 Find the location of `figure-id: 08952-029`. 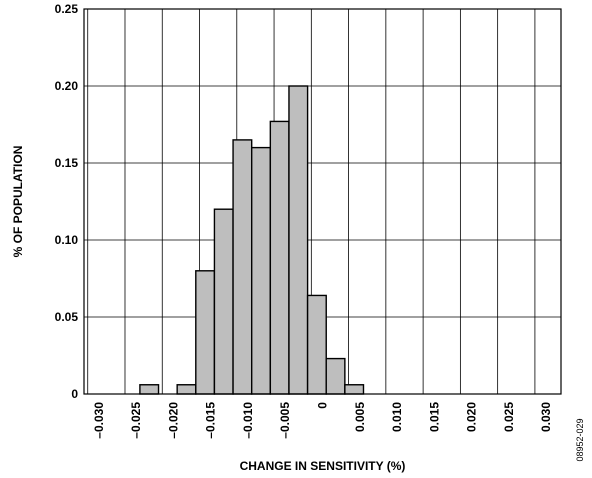

figure-id: 08952-029 is located at coordinates (580, 439).